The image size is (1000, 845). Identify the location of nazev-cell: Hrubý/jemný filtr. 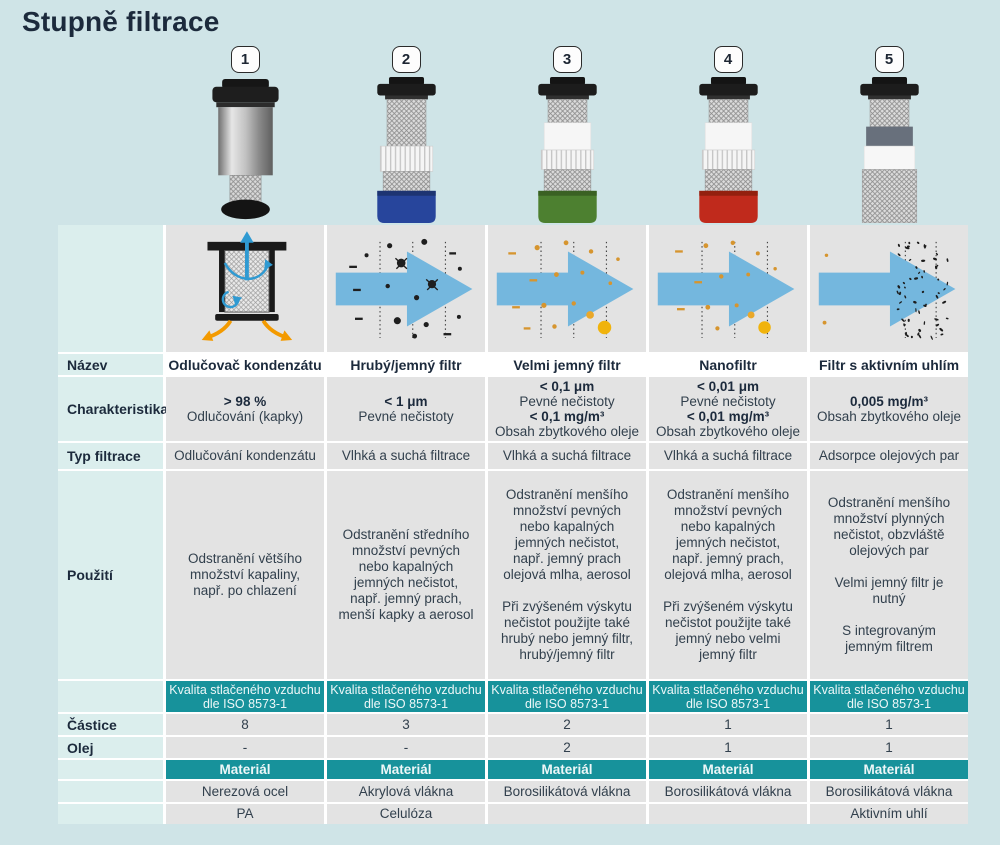
(406, 364).